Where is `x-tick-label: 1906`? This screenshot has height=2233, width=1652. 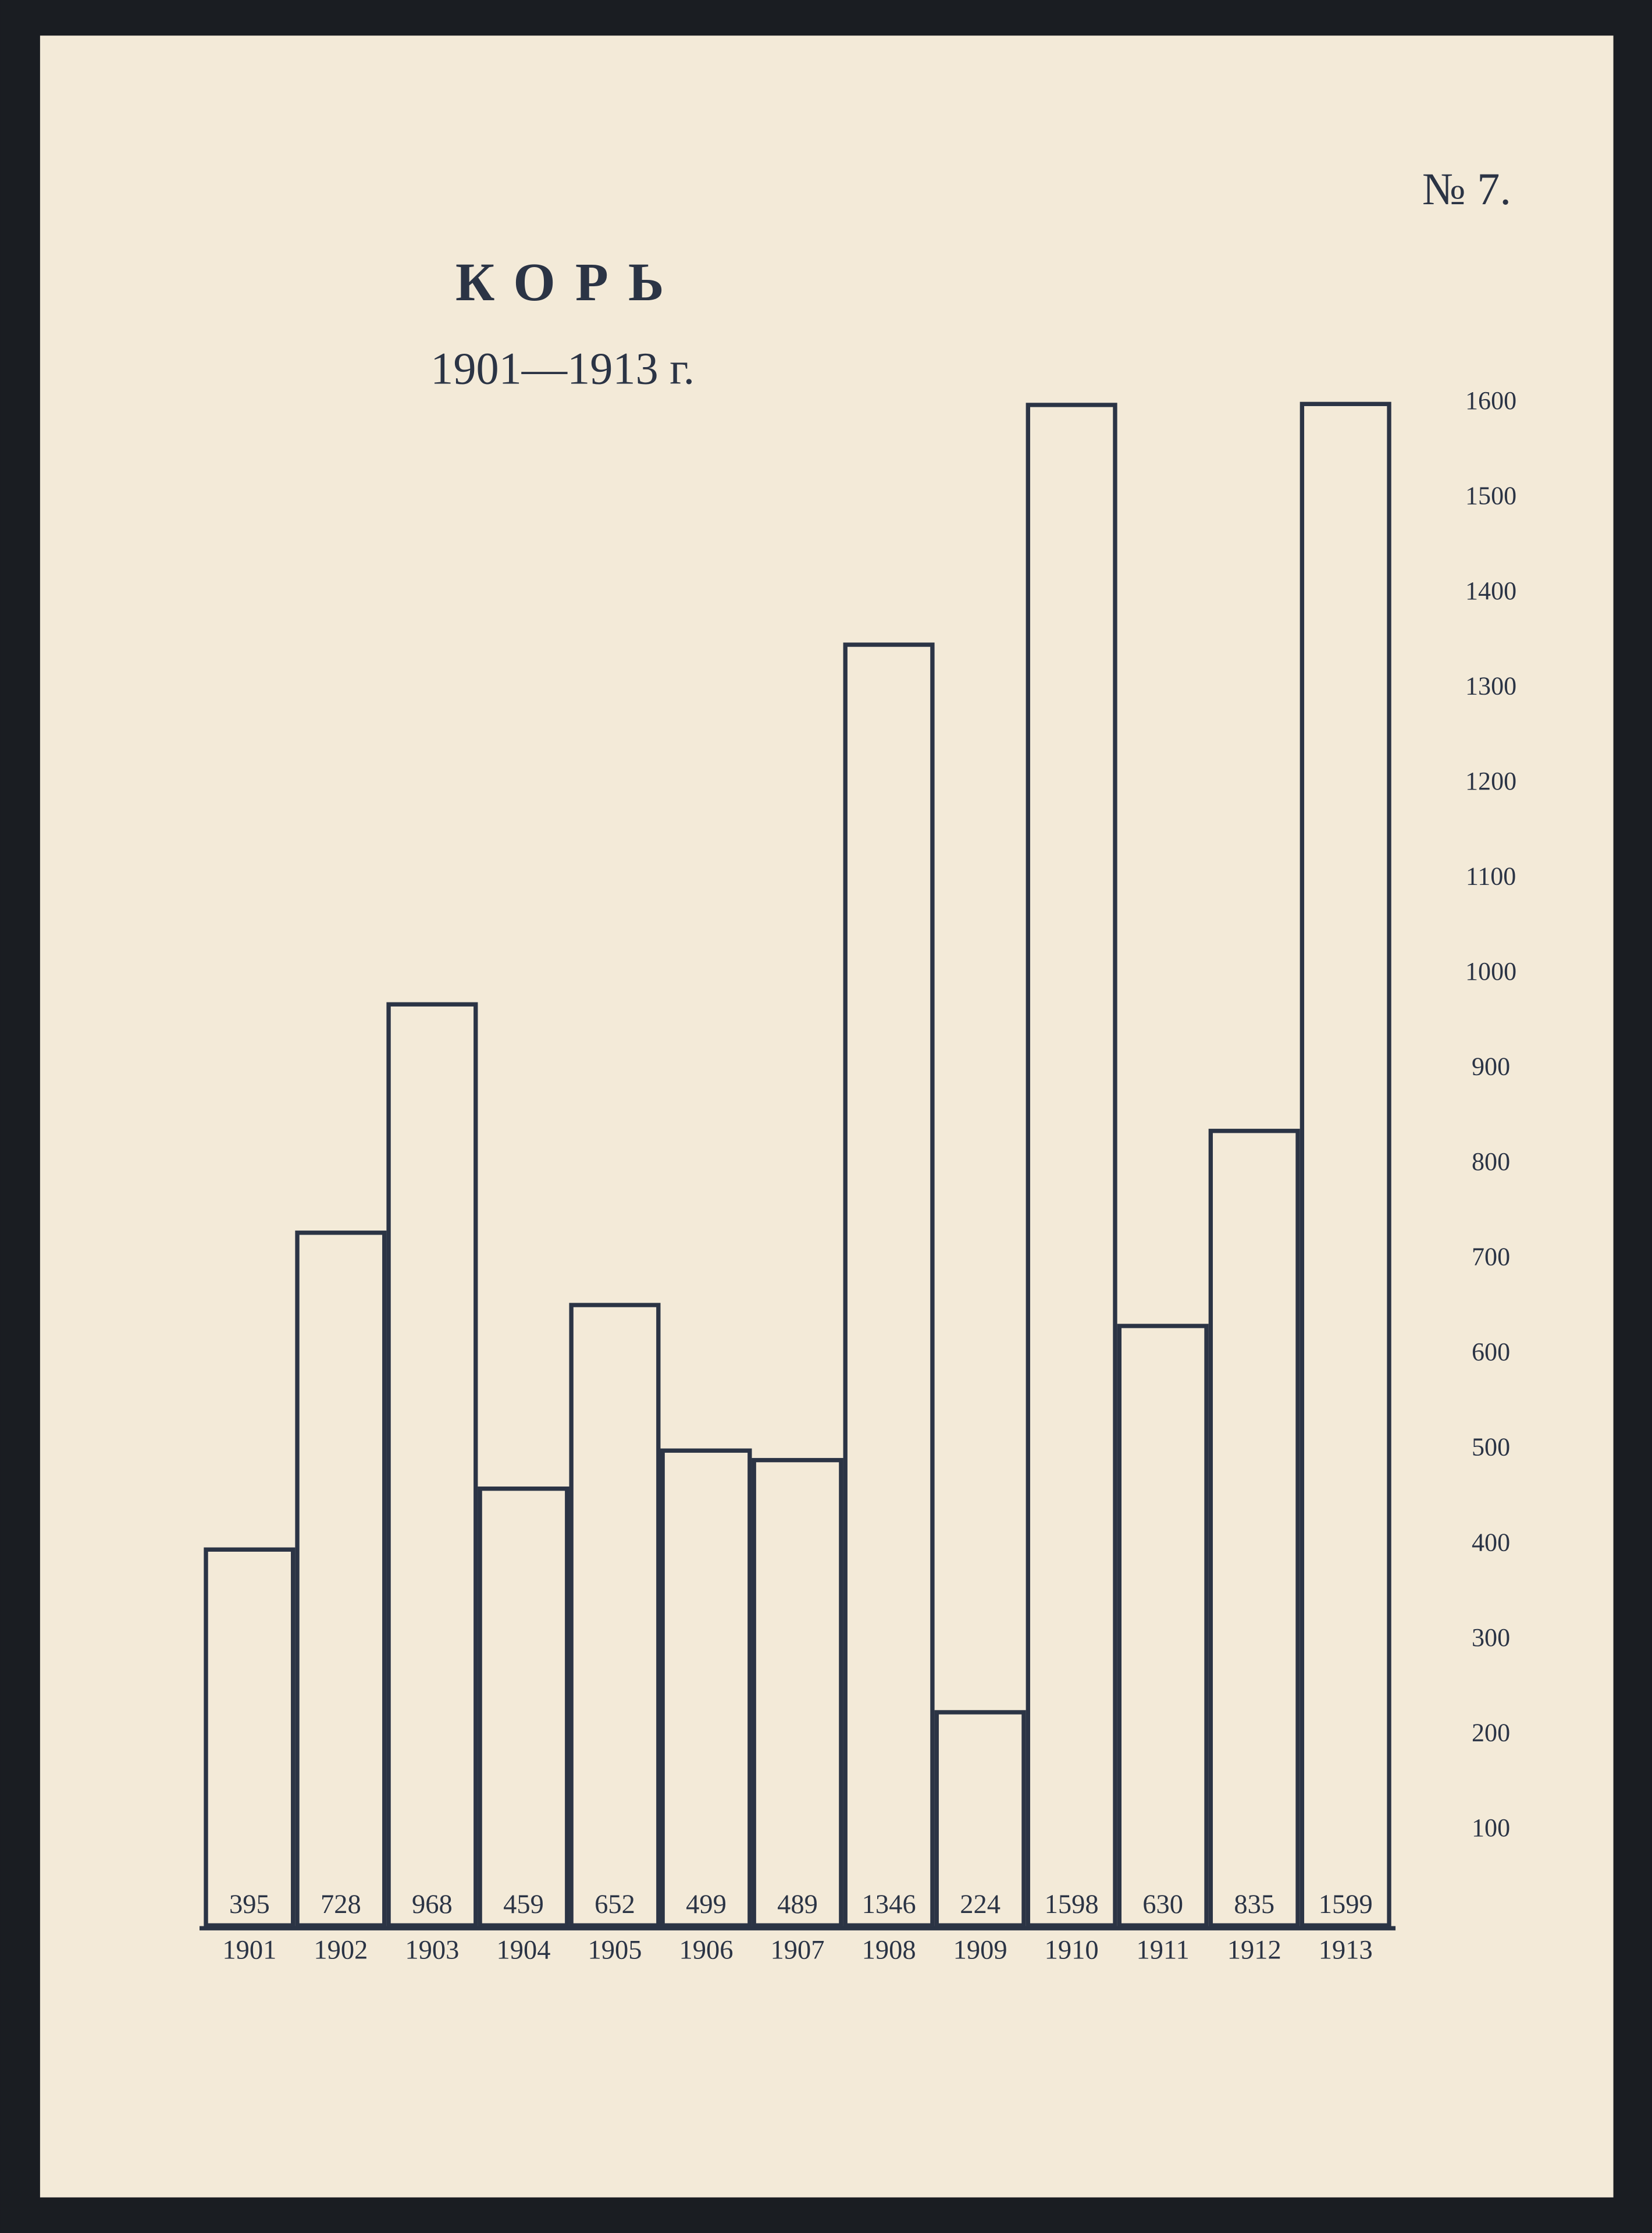 x-tick-label: 1906 is located at coordinates (706, 1950).